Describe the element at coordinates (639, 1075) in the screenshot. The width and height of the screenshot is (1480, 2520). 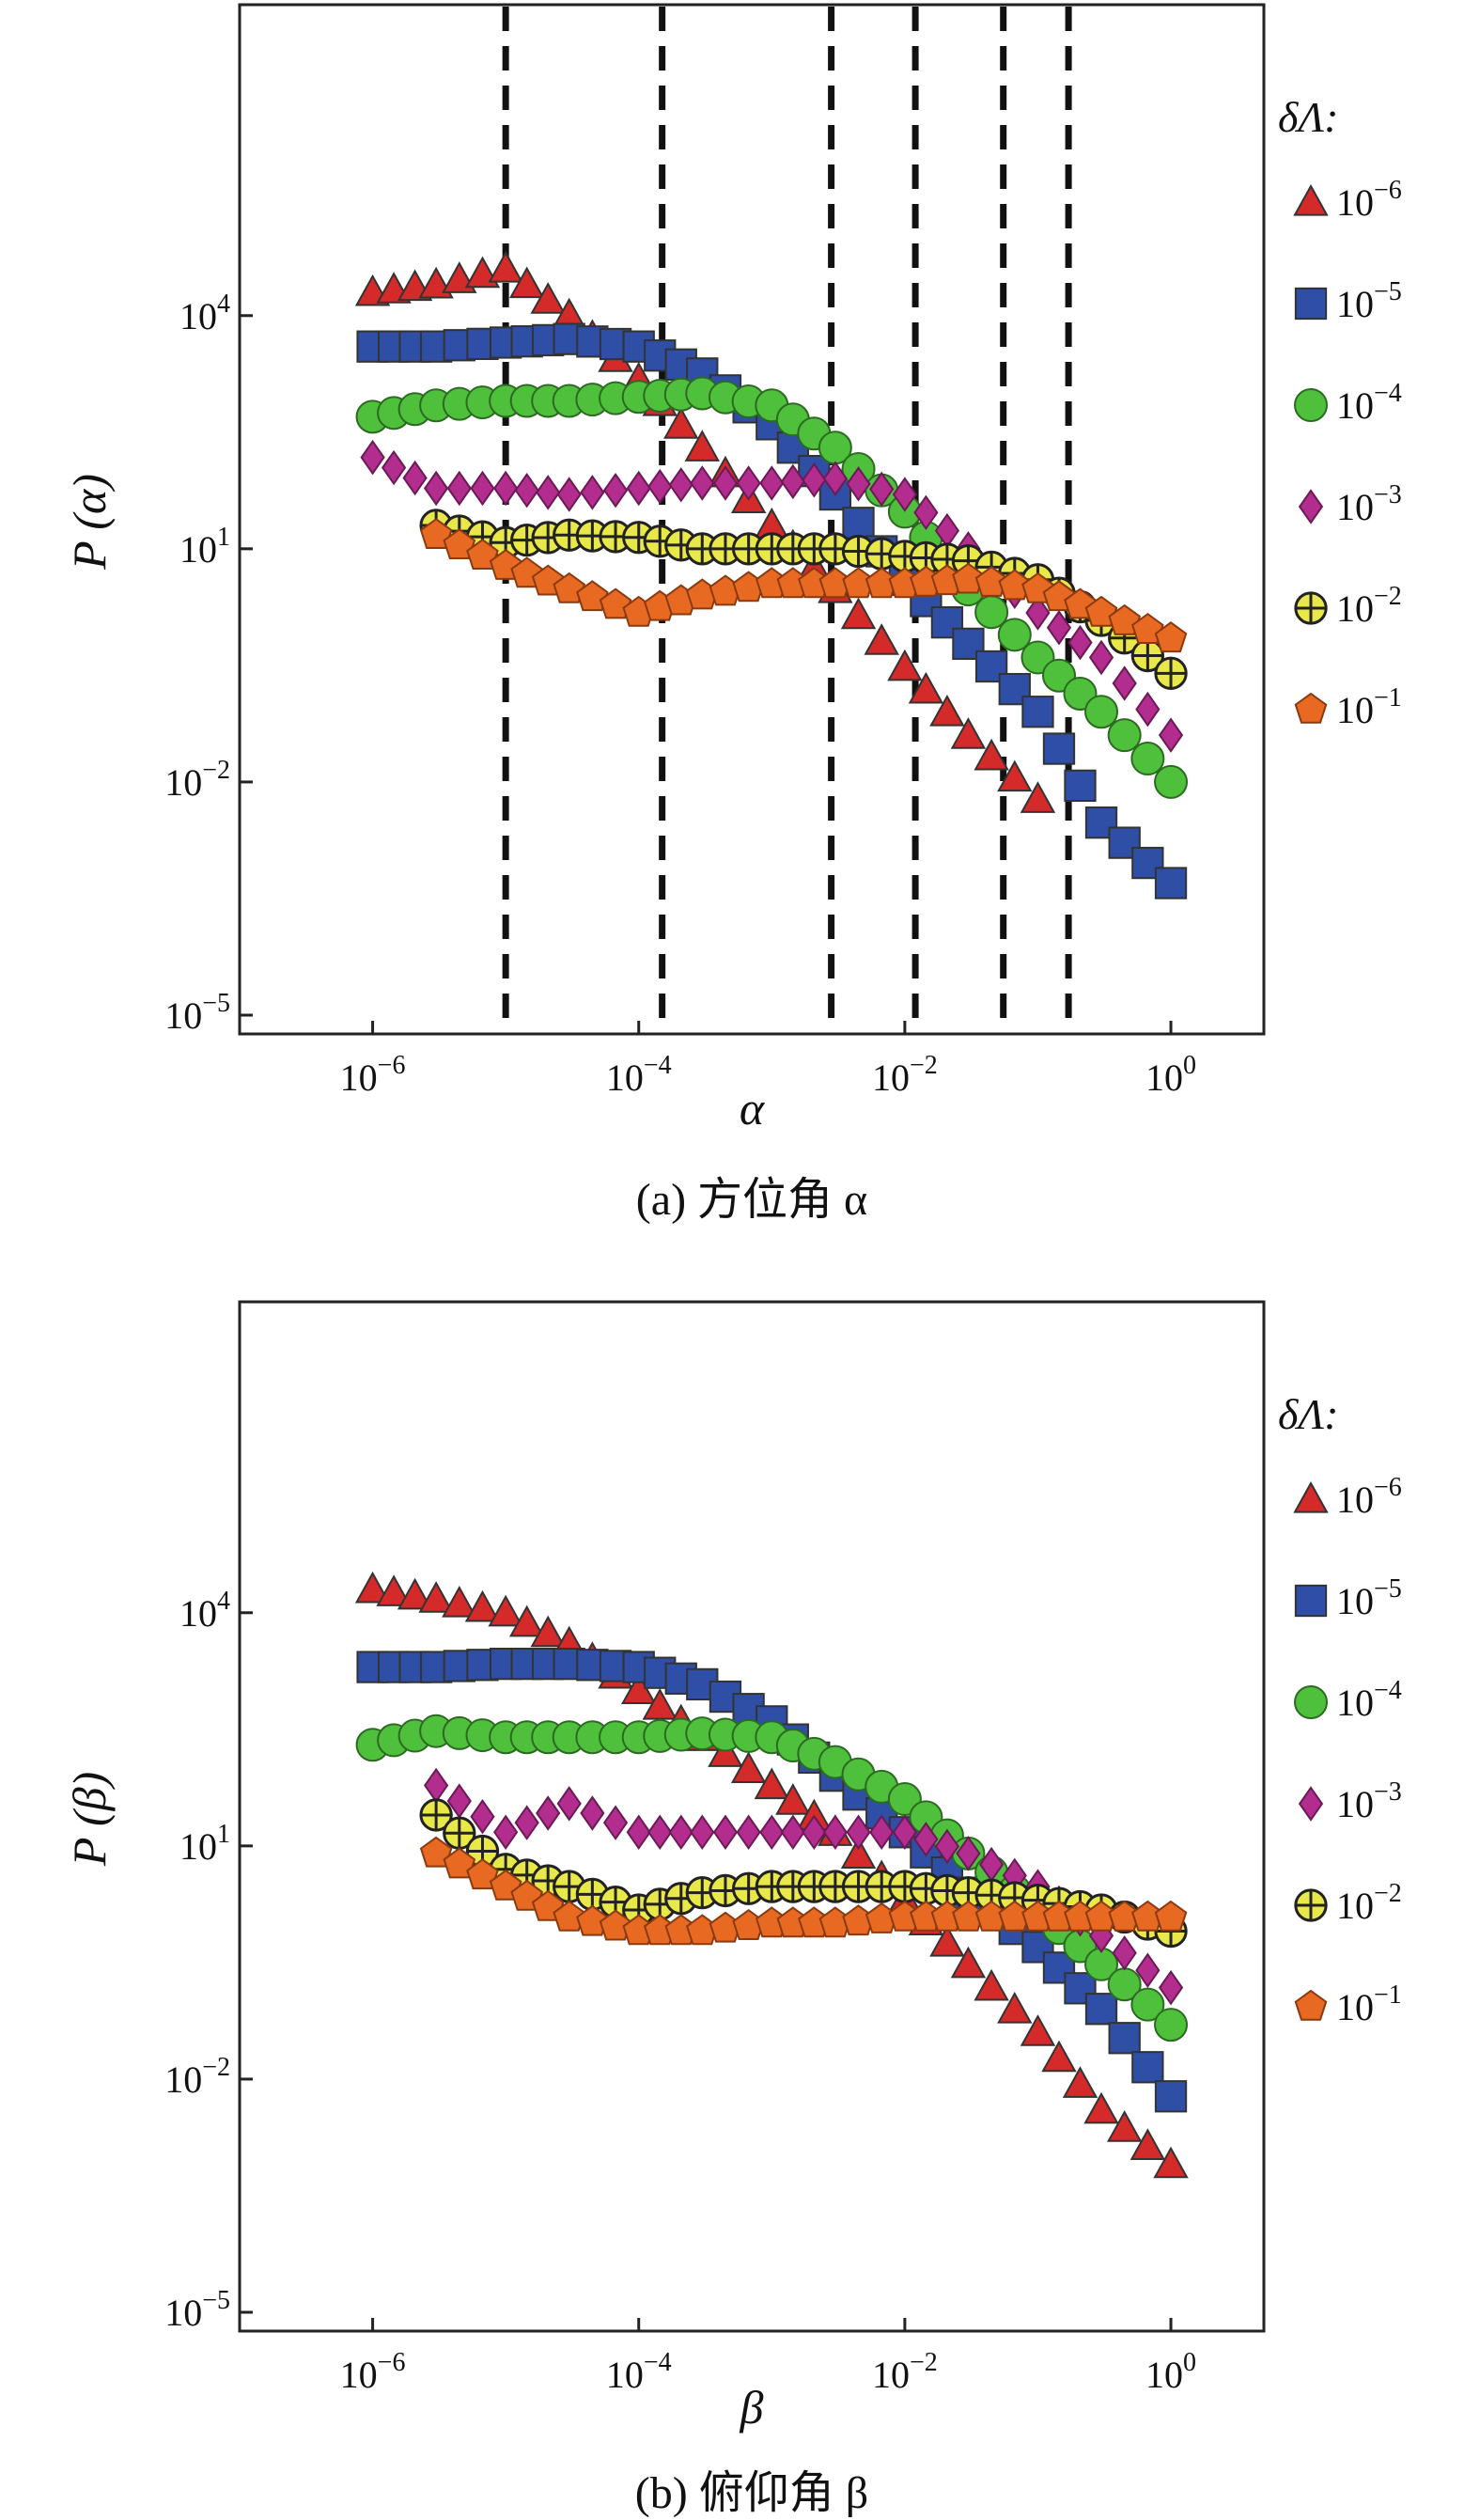
I see `x-tick-label: 10⁻⁴` at that location.